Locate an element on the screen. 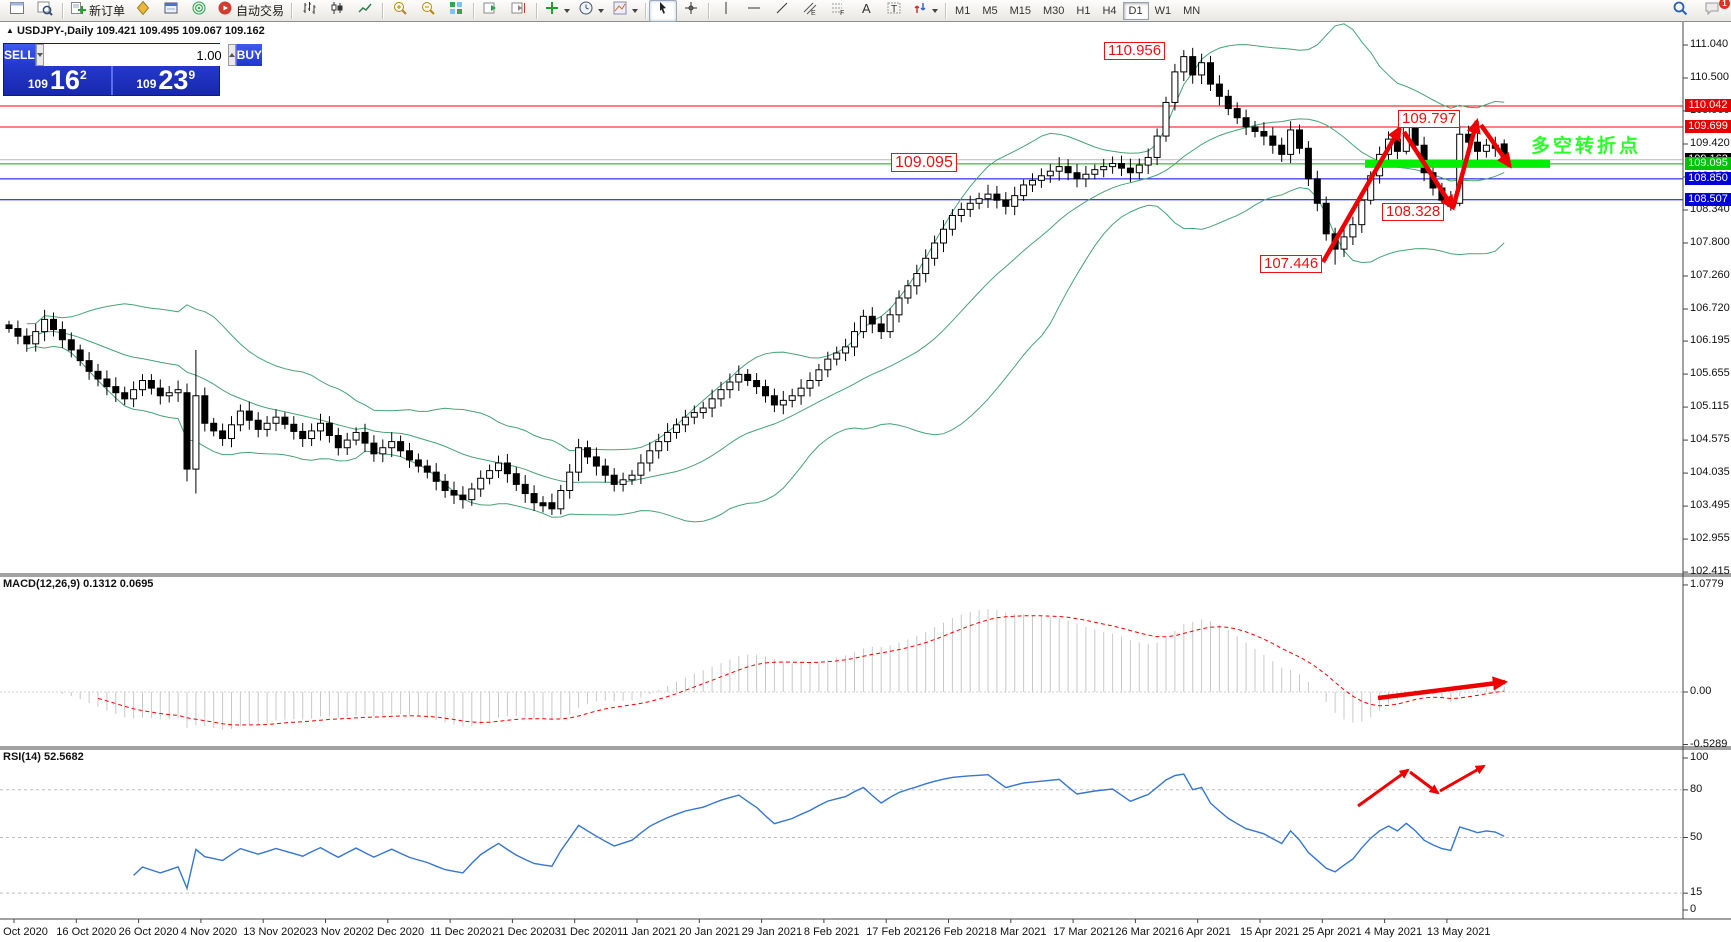  annotation-price-107446: 107.446 is located at coordinates (1291, 264).